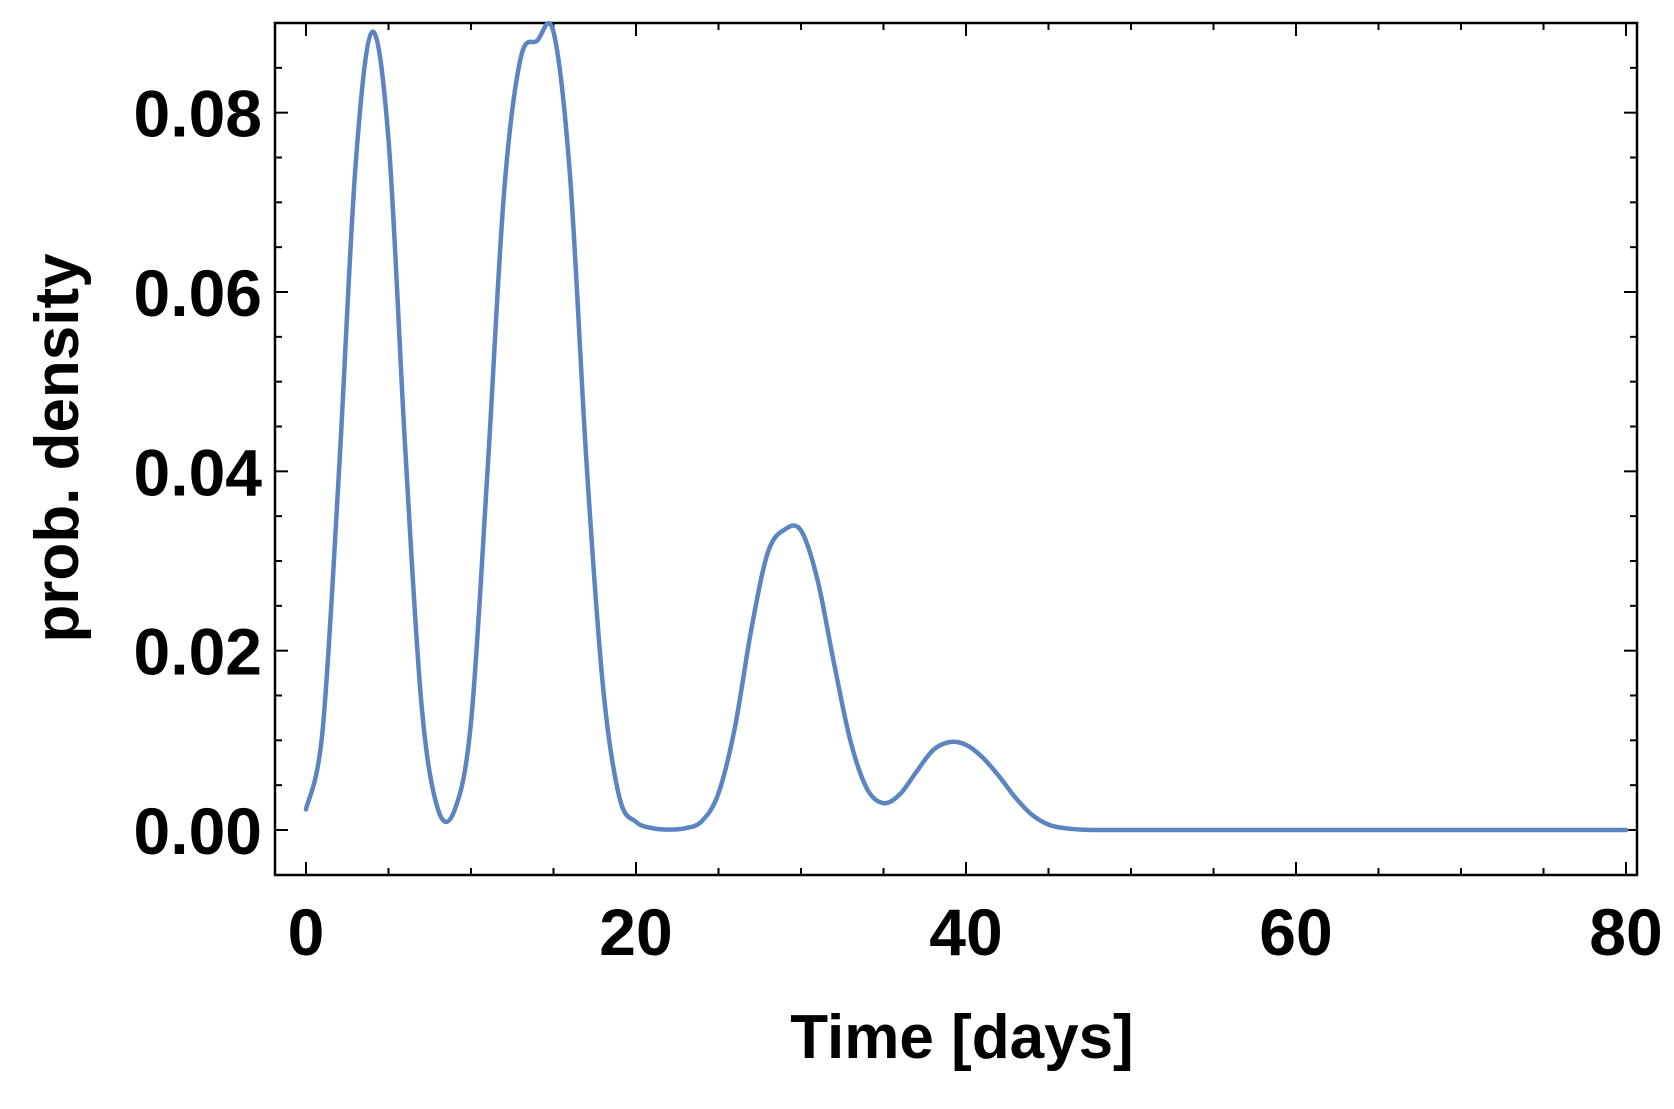 This screenshot has height=1109, width=1674. I want to click on y-axis-label: prob. density, so click(57, 448).